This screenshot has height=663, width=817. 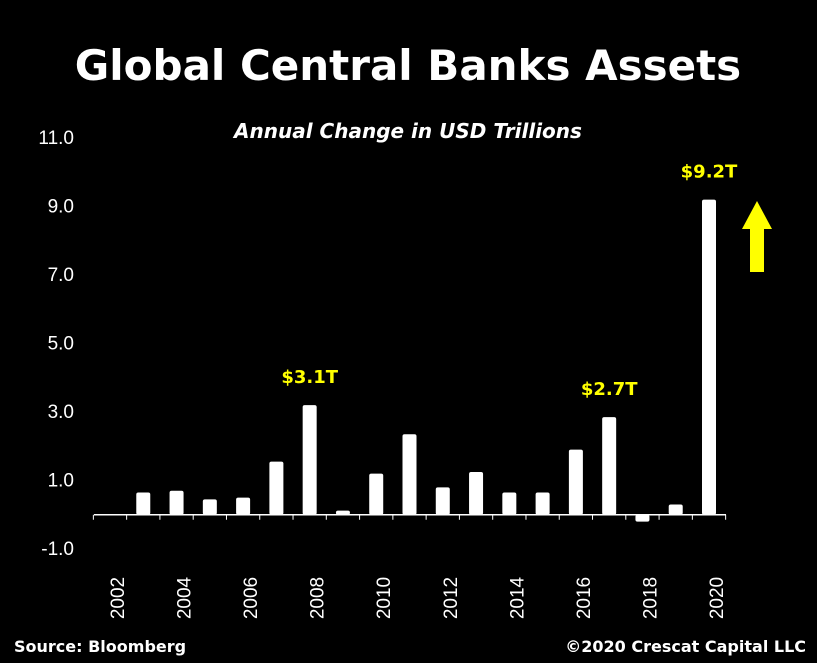 I want to click on bar-2005, so click(x=209, y=507).